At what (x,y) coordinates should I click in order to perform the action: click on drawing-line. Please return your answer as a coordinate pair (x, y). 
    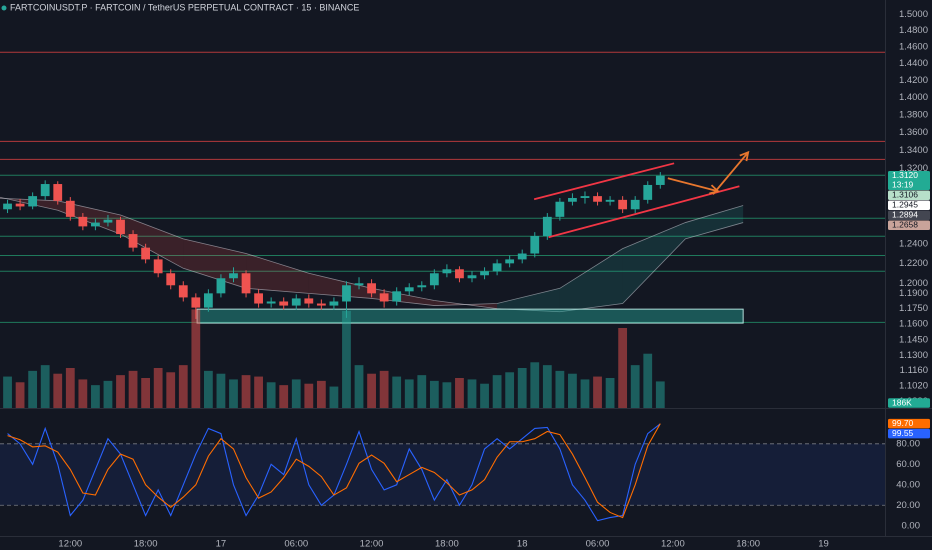
    Looking at the image, I should click on (604, 181).